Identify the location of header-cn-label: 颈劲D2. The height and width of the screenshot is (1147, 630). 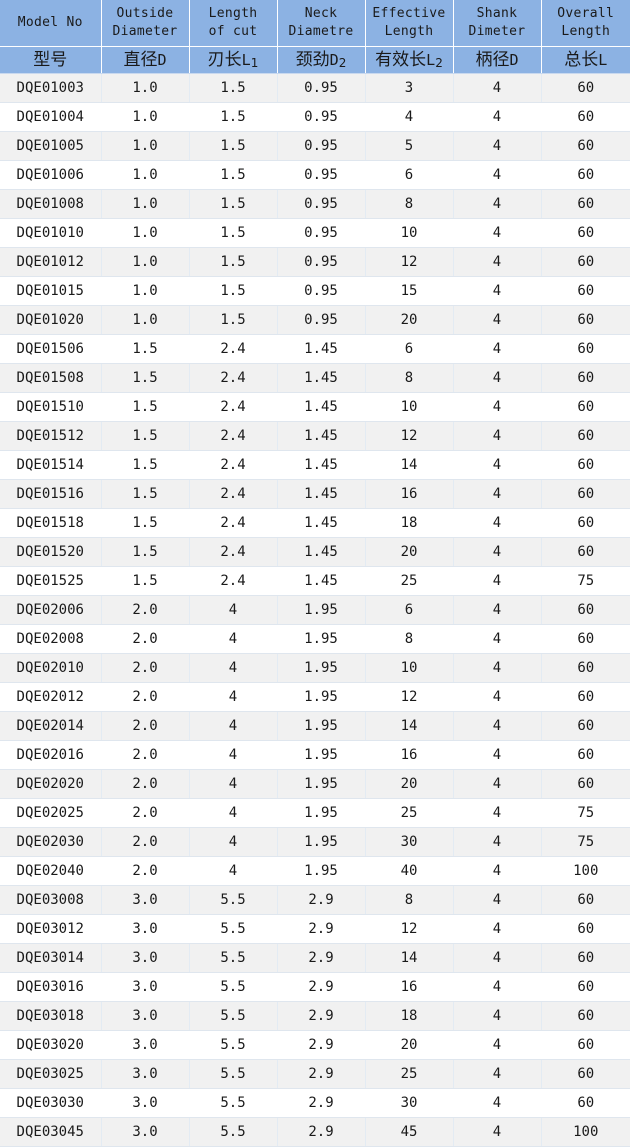
(321, 60).